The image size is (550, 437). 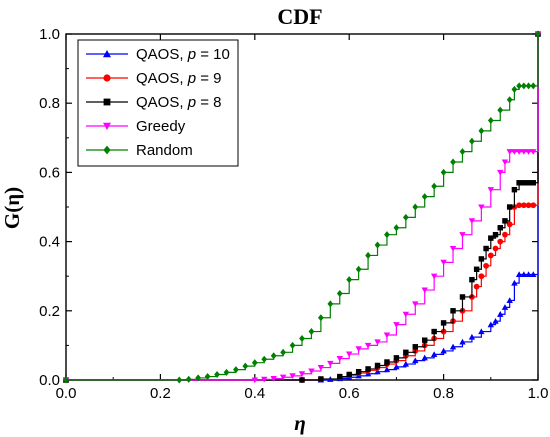 I want to click on x-tick-label: 1.0, so click(x=538, y=393).